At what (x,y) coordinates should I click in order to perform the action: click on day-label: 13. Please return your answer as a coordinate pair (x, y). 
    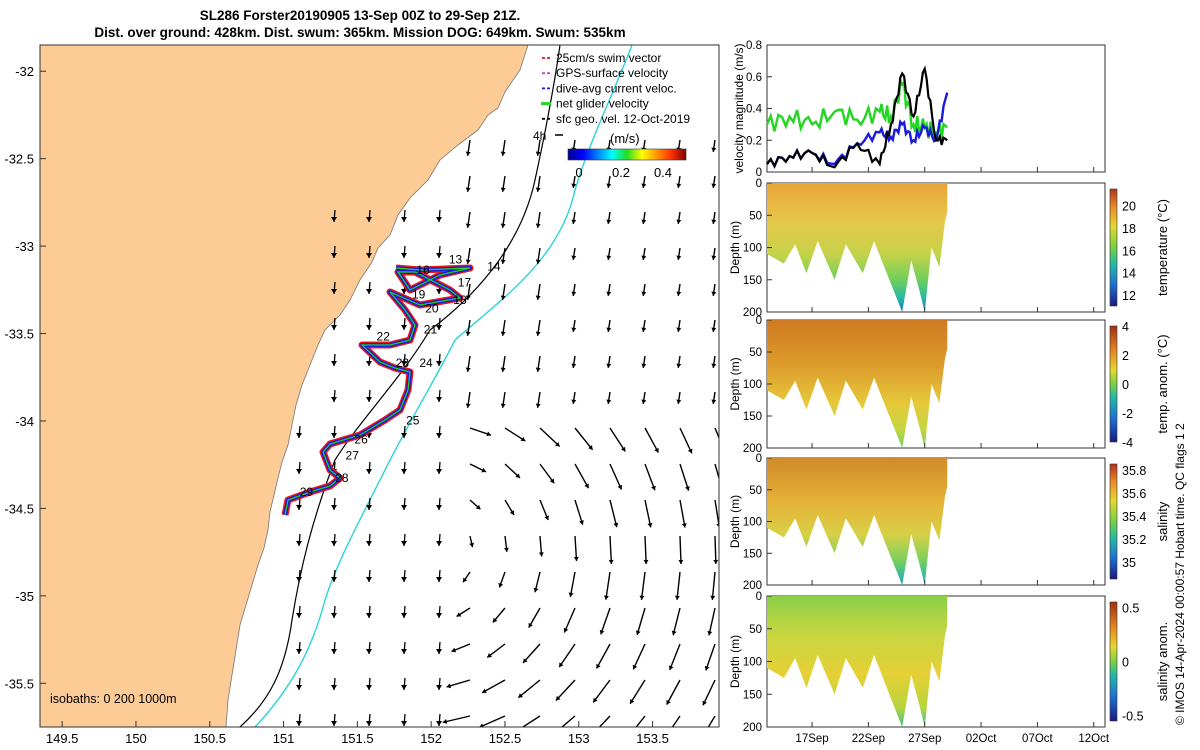
    Looking at the image, I should click on (456, 260).